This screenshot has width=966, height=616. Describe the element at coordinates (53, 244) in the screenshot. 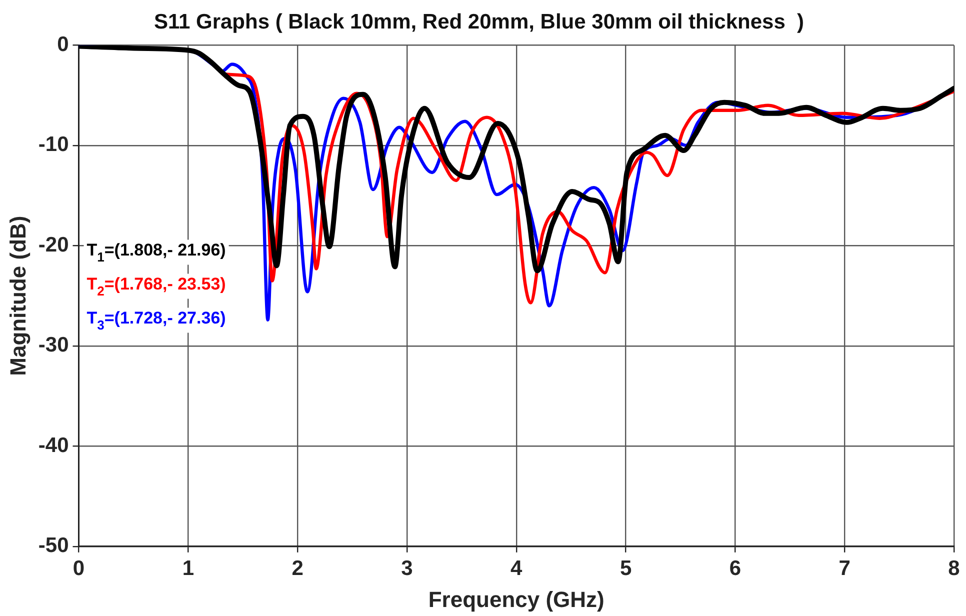

I see `y-tick-label: -20` at that location.